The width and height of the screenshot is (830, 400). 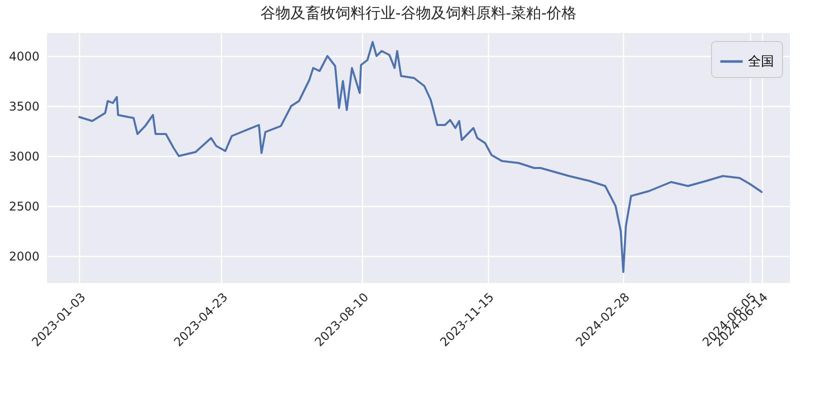 What do you see at coordinates (24, 57) in the screenshot?
I see `y-tick-label: 4000` at bounding box center [24, 57].